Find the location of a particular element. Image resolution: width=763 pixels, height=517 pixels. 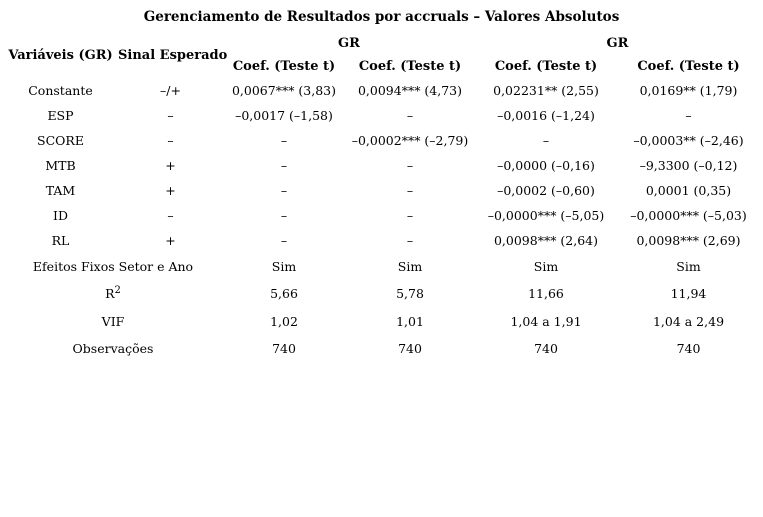

summary-label: R2 is located at coordinates (113, 293).